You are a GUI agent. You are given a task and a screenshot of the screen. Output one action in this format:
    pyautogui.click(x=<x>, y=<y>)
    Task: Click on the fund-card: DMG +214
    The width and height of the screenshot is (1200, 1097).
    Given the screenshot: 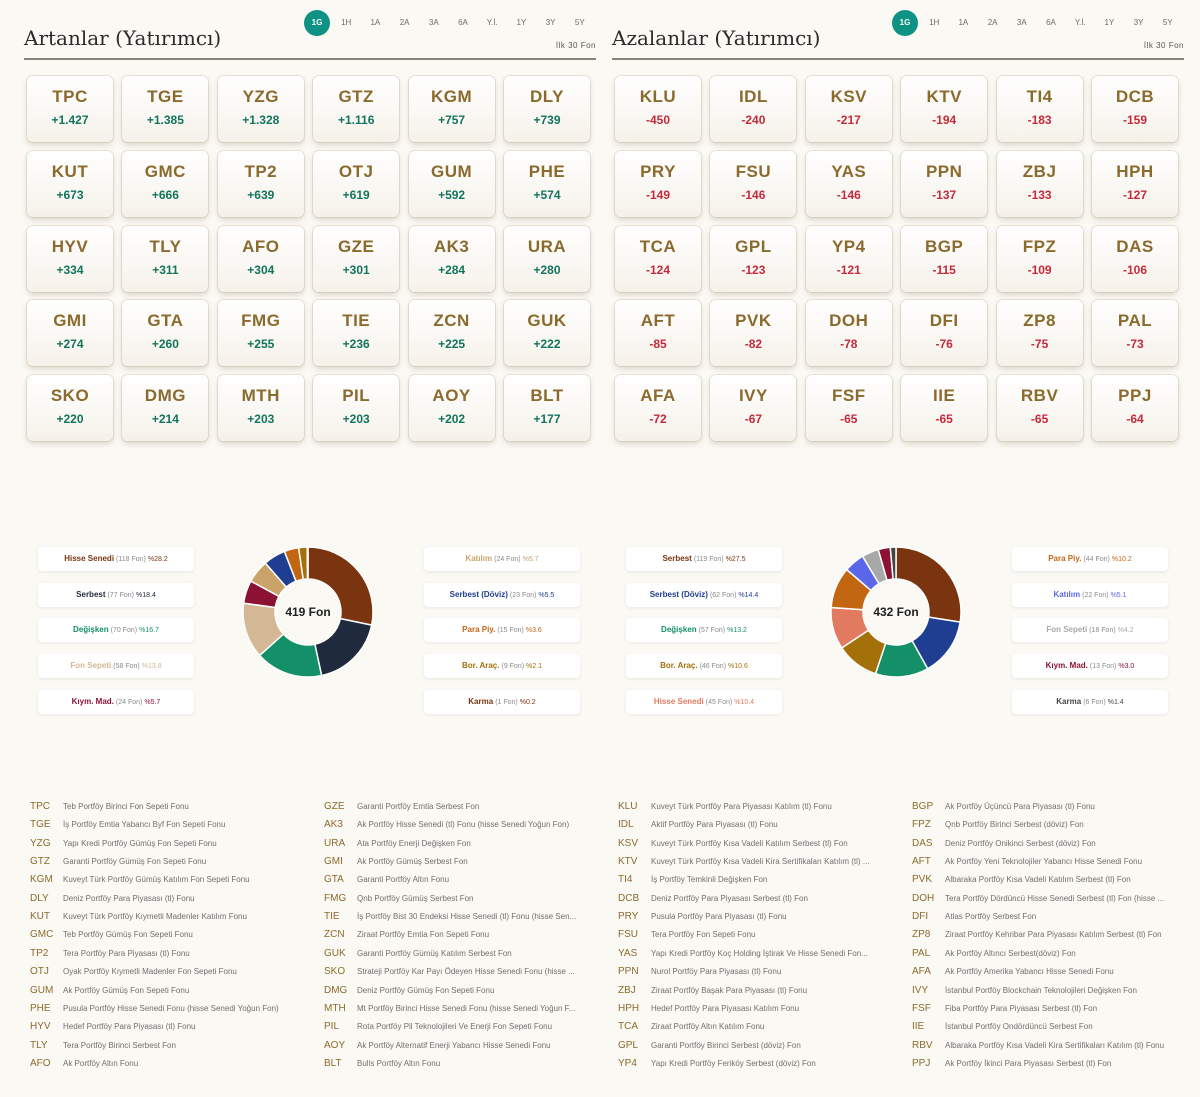 What is the action you would take?
    pyautogui.click(x=165, y=408)
    